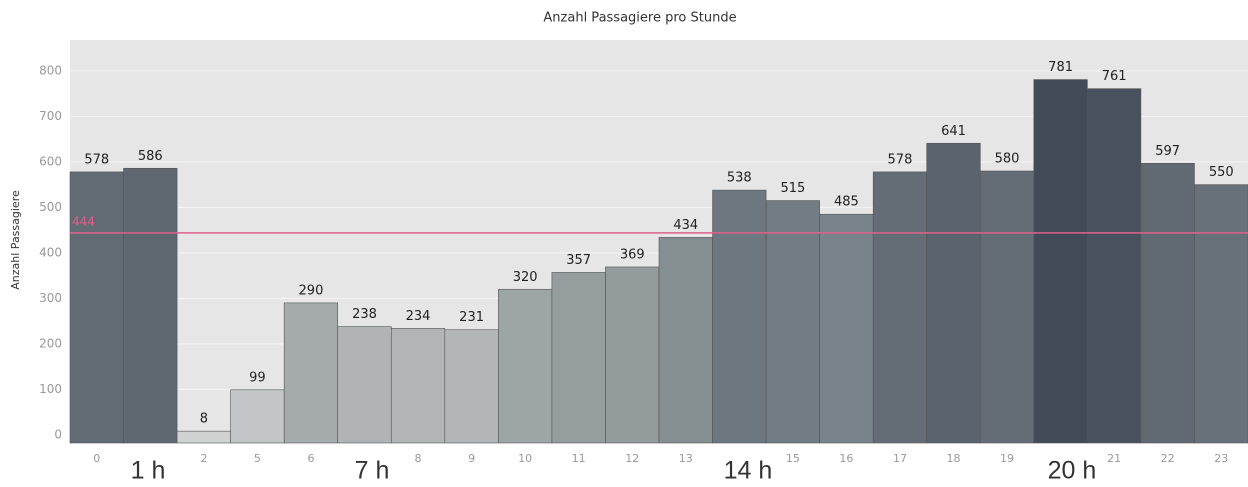 The image size is (1248, 487). What do you see at coordinates (525, 458) in the screenshot?
I see `x-tick-label: 10` at bounding box center [525, 458].